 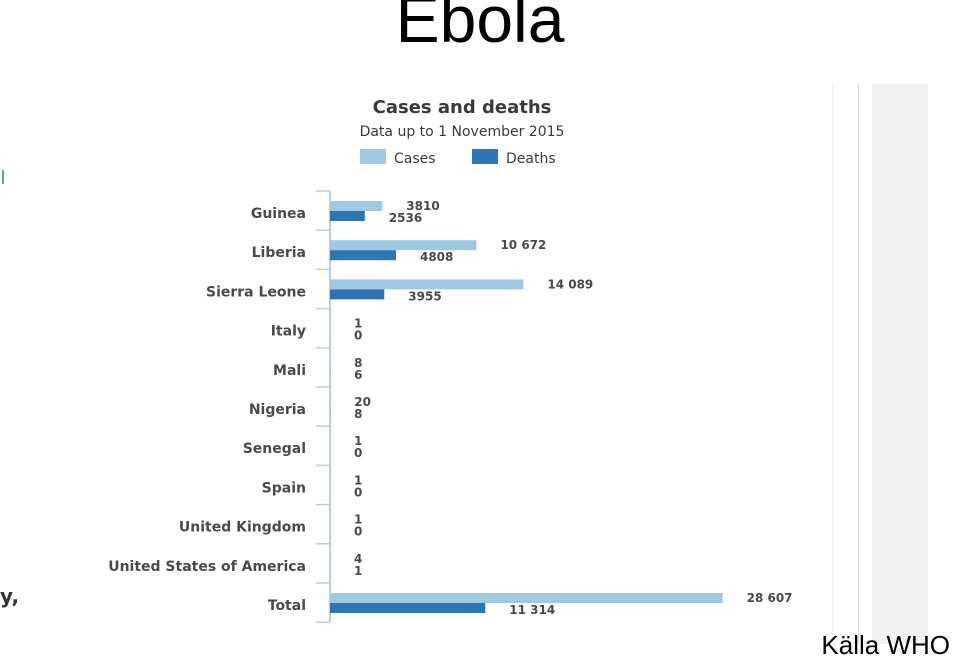 What do you see at coordinates (485, 156) in the screenshot?
I see `legend-swatch-deaths` at bounding box center [485, 156].